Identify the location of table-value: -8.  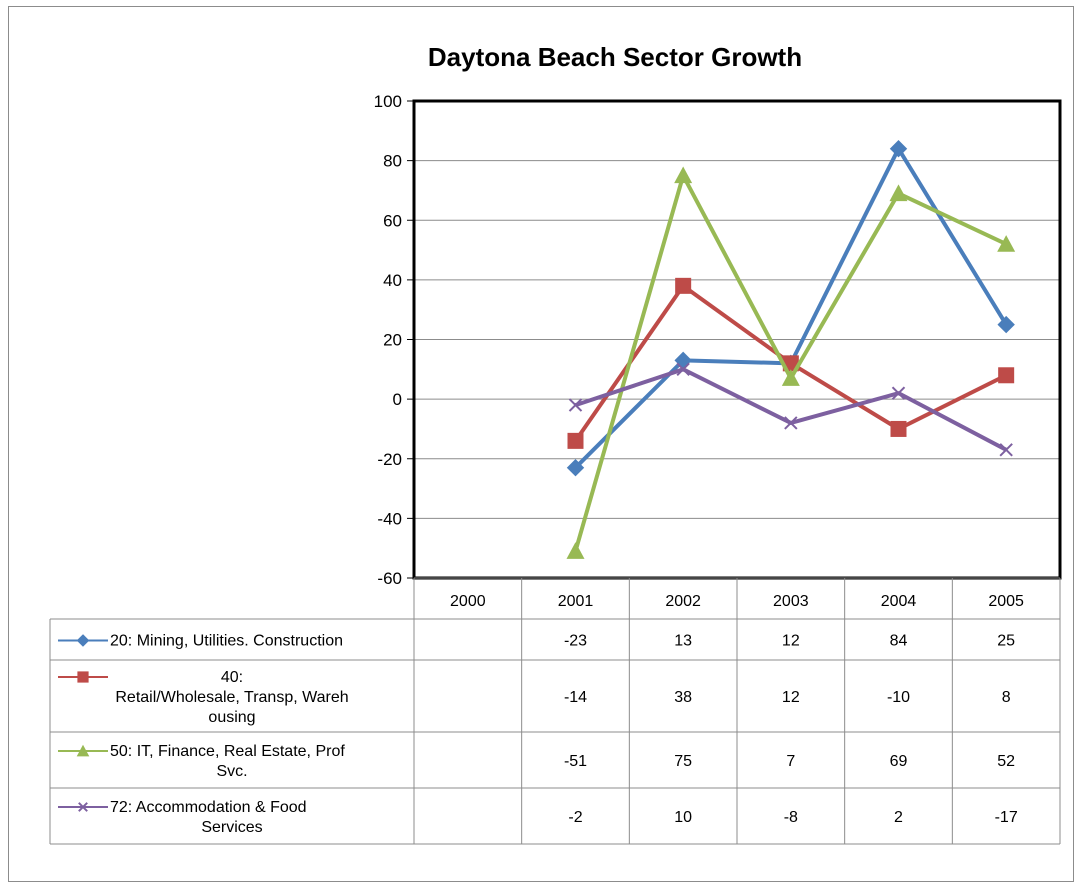
(791, 817).